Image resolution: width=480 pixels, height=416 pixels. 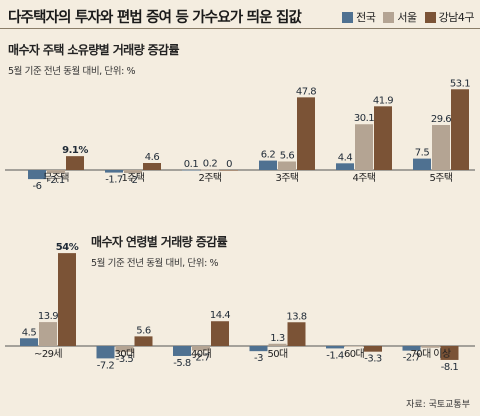 I want to click on chart1-value-label: 0.1, so click(x=191, y=164).